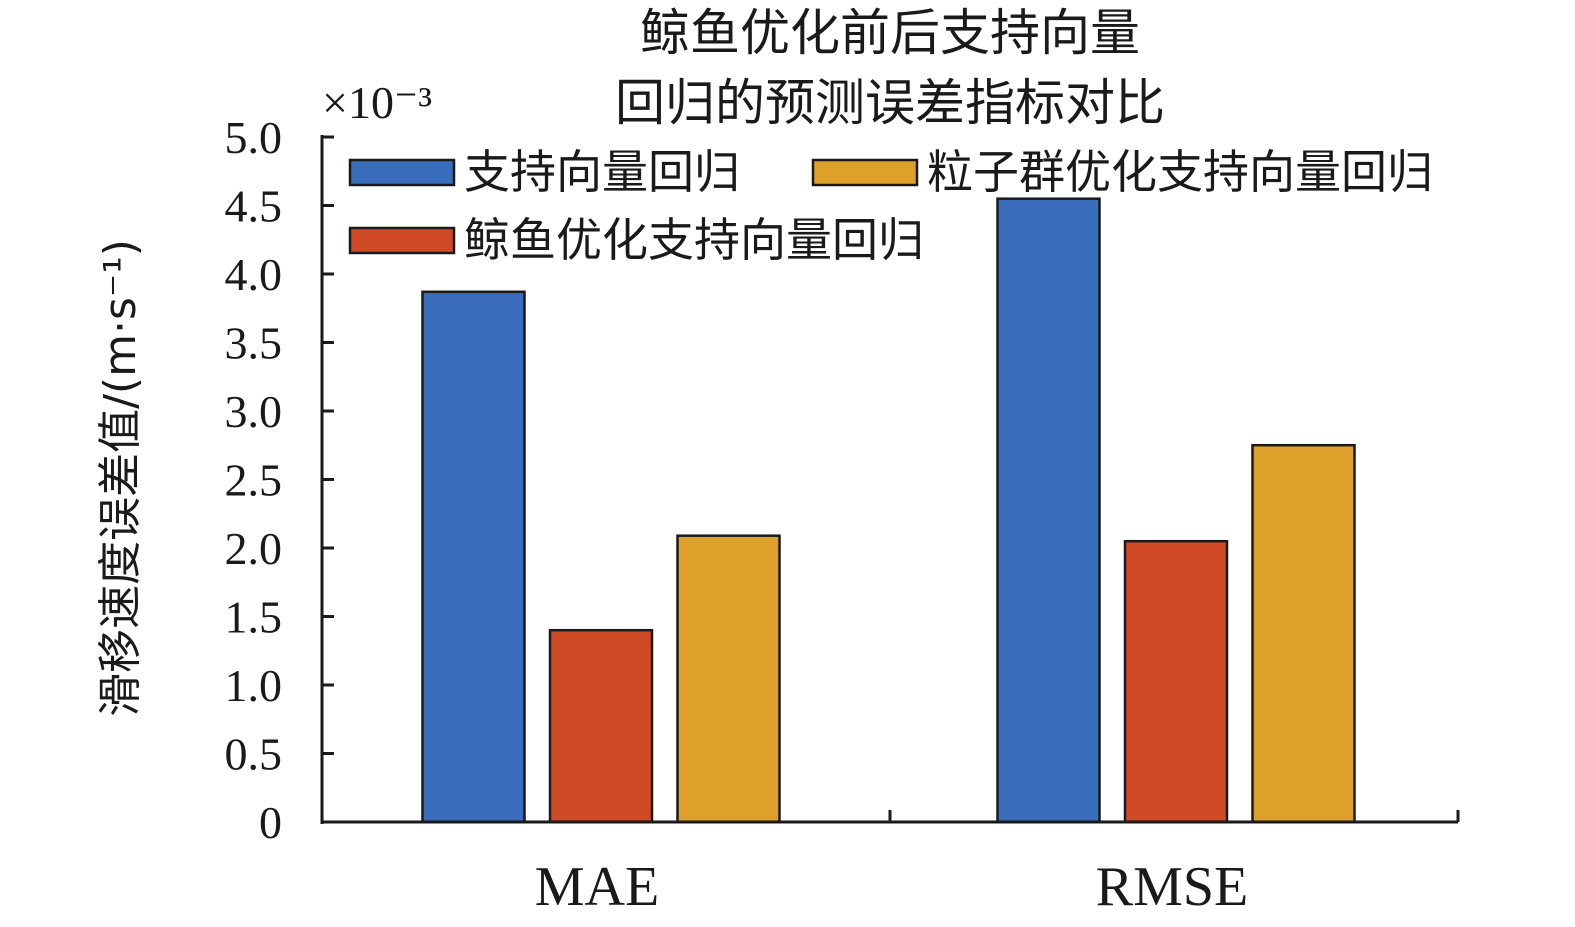 The width and height of the screenshot is (1575, 927). Describe the element at coordinates (254, 137) in the screenshot. I see `y-tick-label-10: 5.0` at that location.